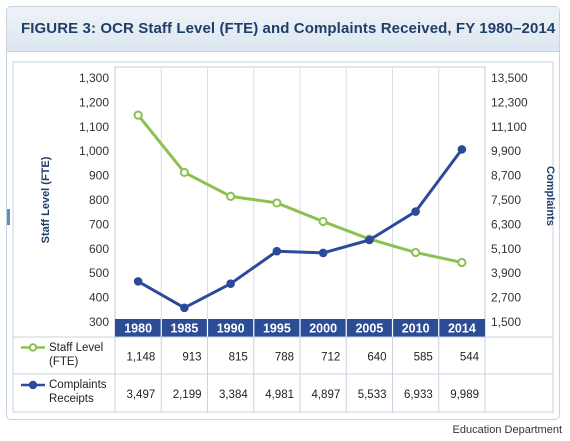 The height and width of the screenshot is (441, 570). I want to click on right-axis-tick-label: 11,100, so click(509, 127).